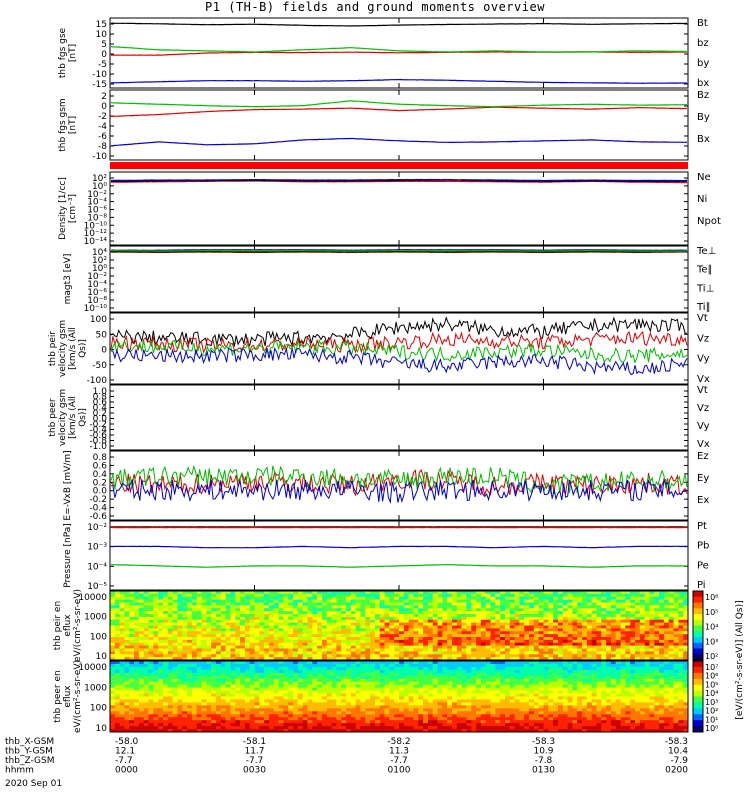  I want to click on series-line, so click(399, 342).